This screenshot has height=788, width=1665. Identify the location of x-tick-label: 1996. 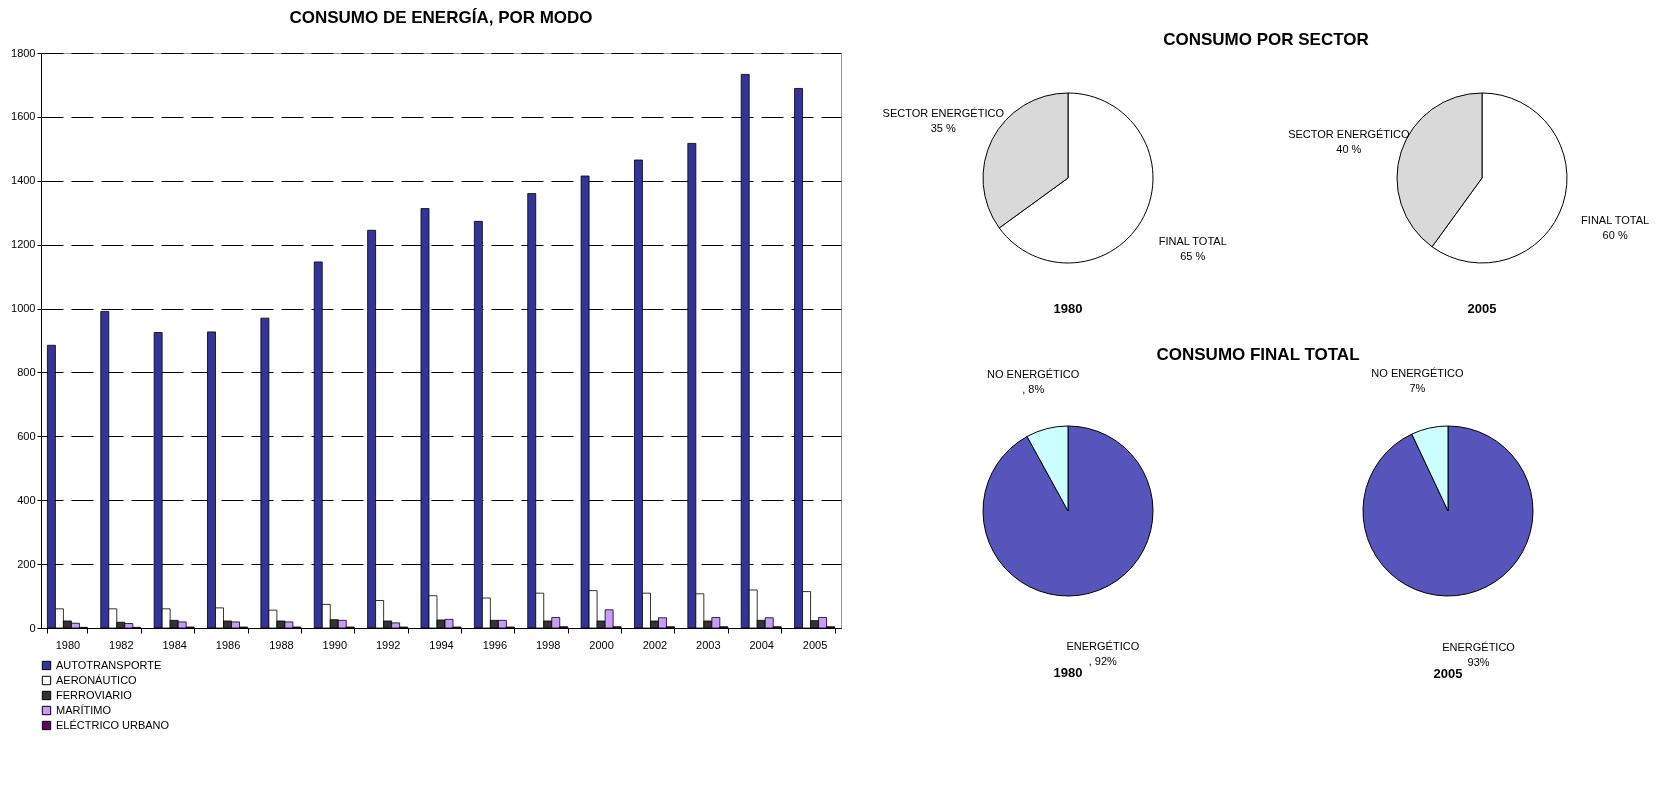
(495, 644).